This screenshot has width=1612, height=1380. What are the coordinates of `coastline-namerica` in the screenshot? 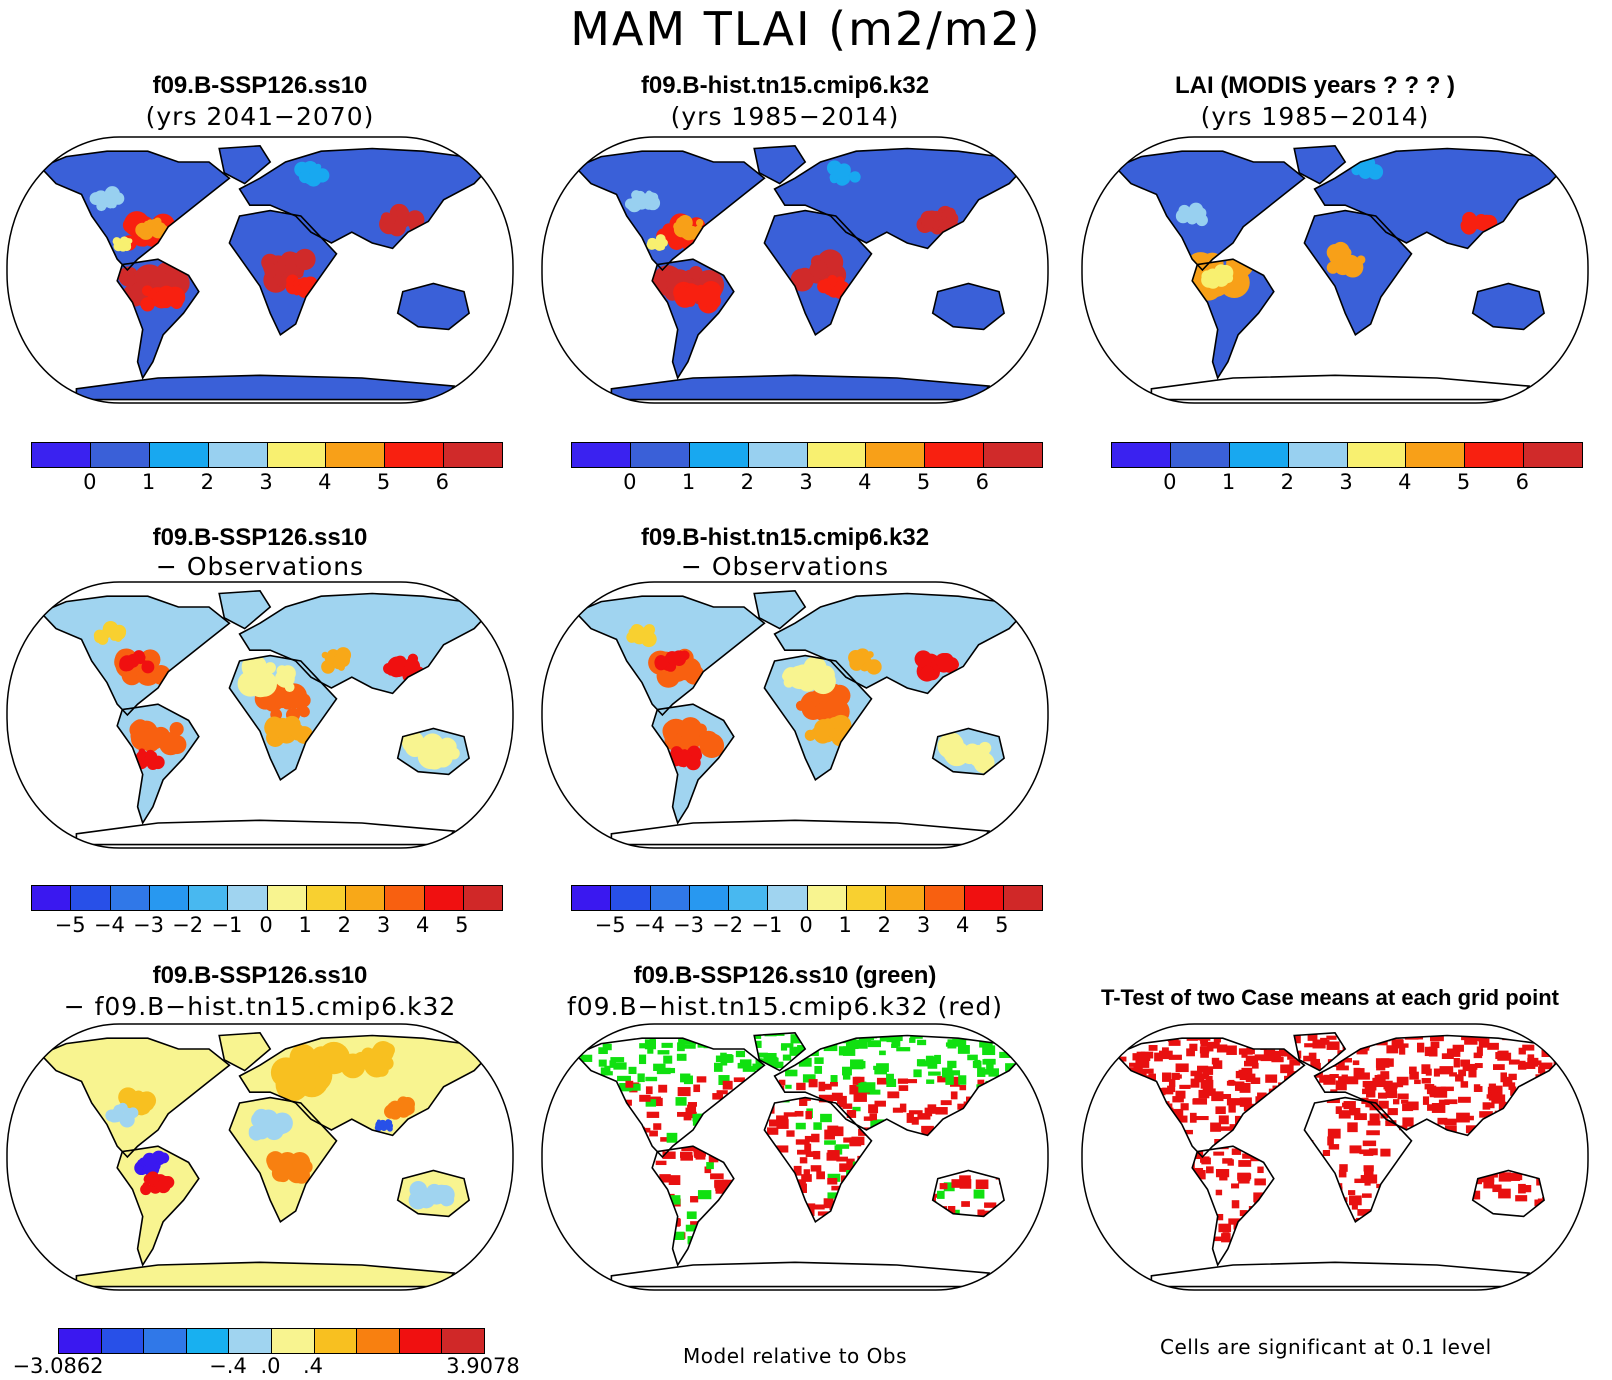 It's located at (670, 1098).